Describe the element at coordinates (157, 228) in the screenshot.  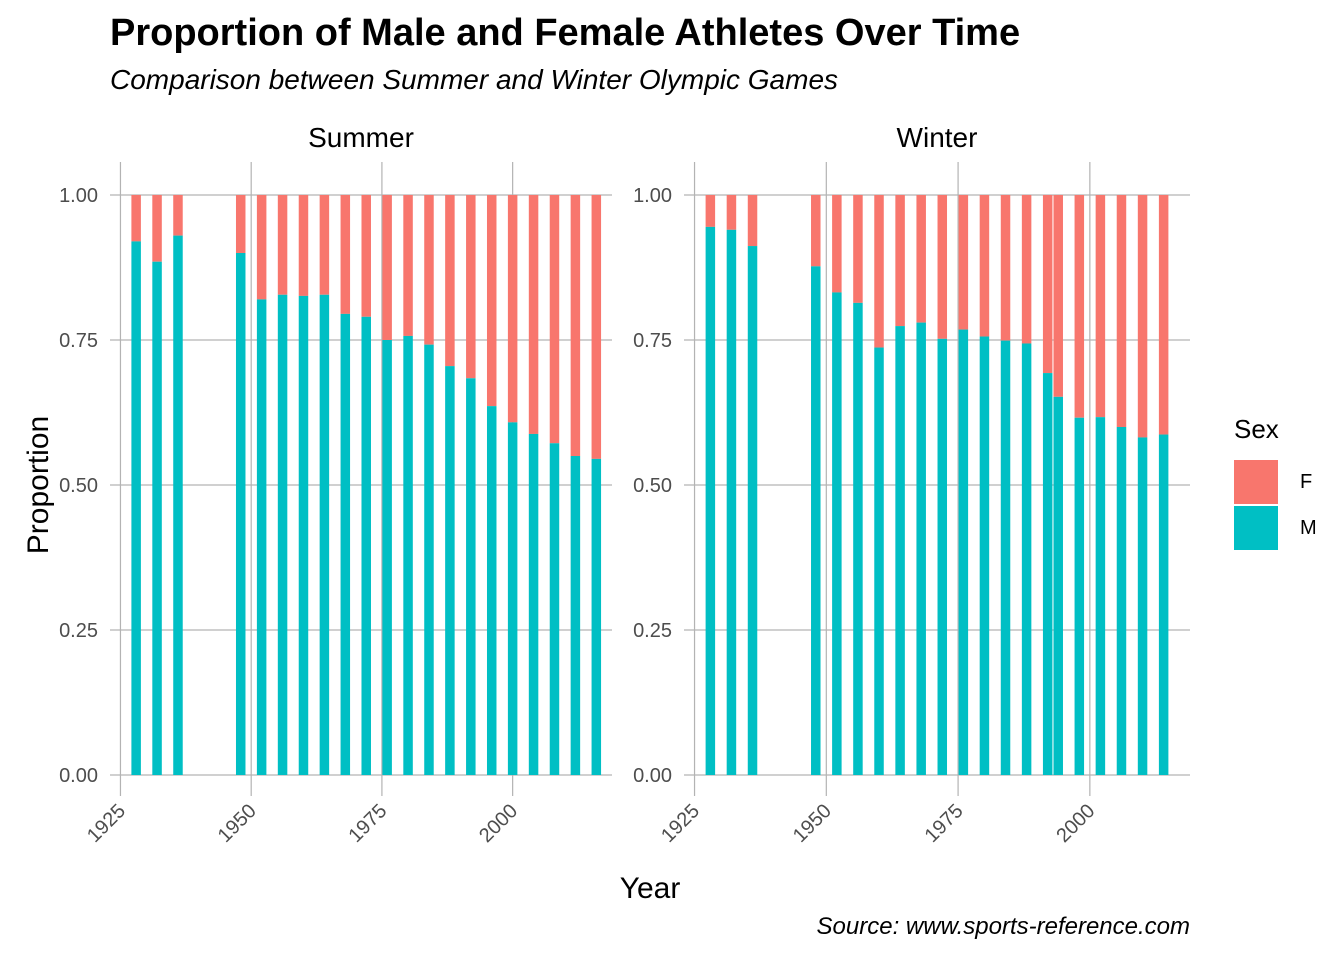
I see `bar-female-summer-1932` at that location.